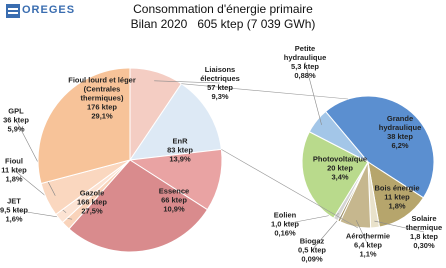 This screenshot has width=446, height=268. Describe the element at coordinates (14, 201) in the screenshot. I see `slice-name: JET` at that location.